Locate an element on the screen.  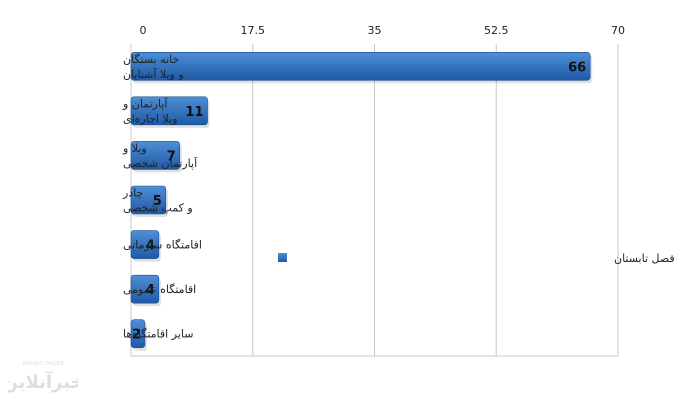
x-tick-label: 52.5 is located at coordinates (496, 30).